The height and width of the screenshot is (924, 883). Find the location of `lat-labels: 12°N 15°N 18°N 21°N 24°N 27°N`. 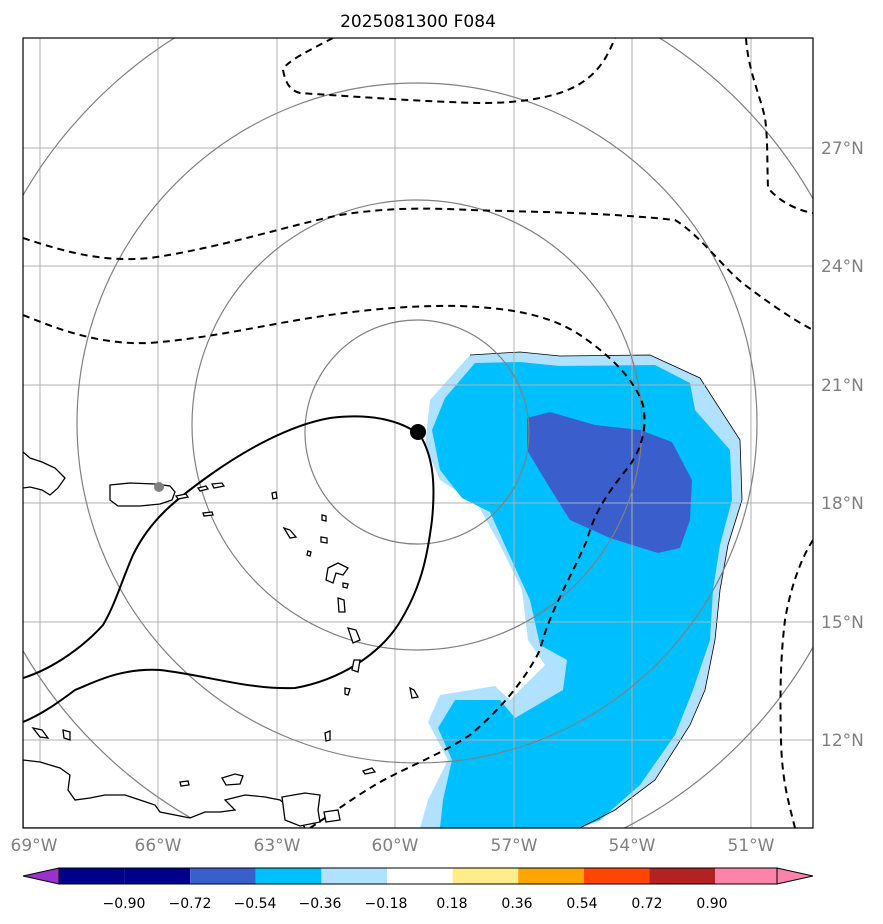

lat-labels: 12°N 15°N 18°N 21°N 24°N 27°N is located at coordinates (842, 445).